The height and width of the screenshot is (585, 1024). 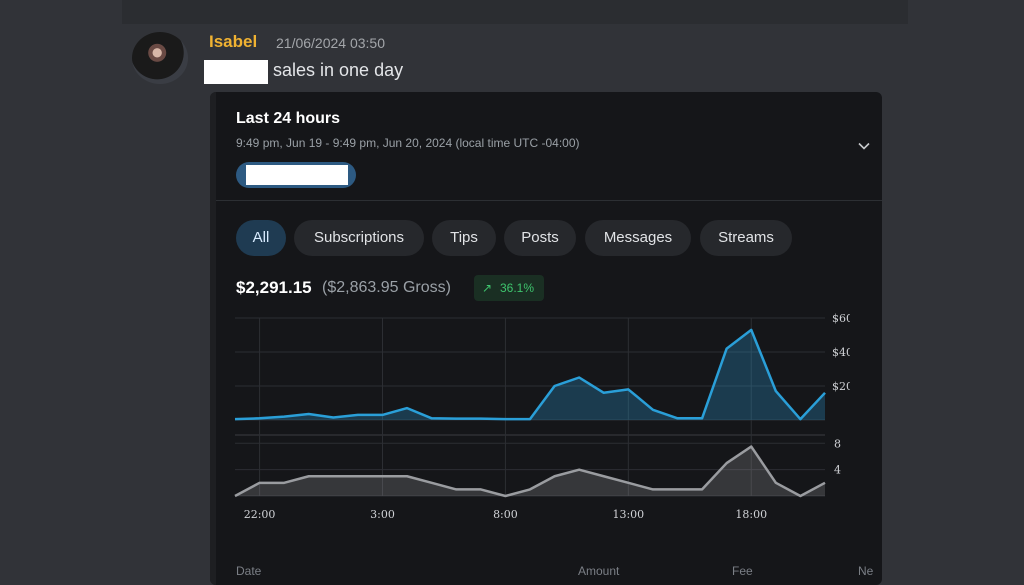 What do you see at coordinates (386, 287) in the screenshot?
I see `gross-amount: ($2,863.95 Gross)` at bounding box center [386, 287].